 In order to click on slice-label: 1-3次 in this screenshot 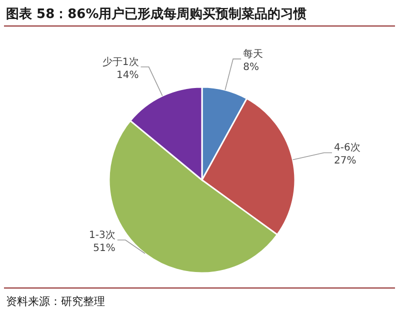, I will do `click(102, 235)`.